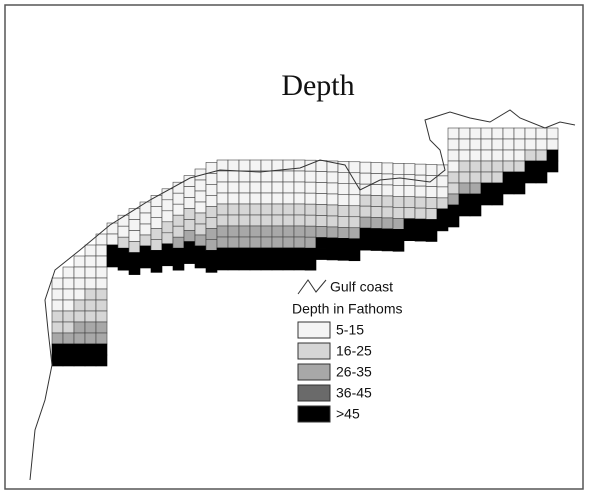 Image resolution: width=589 pixels, height=495 pixels. Describe the element at coordinates (354, 393) in the screenshot. I see `legend-label: 36-45` at that location.